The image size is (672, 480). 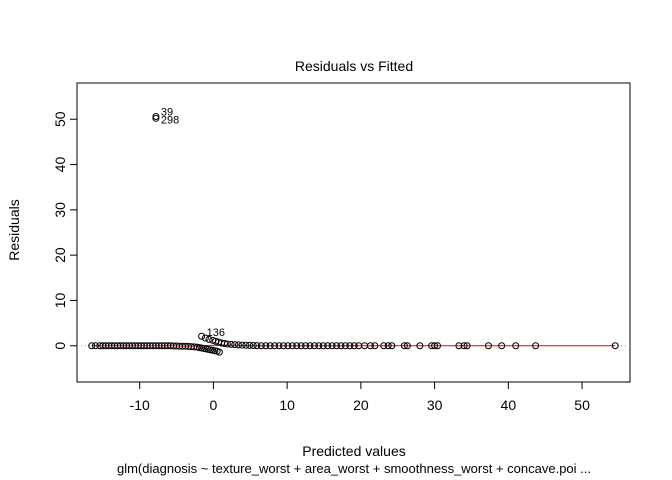 I want to click on x-axis: -10 0 10 20 30 40 50, so click(x=360, y=397).